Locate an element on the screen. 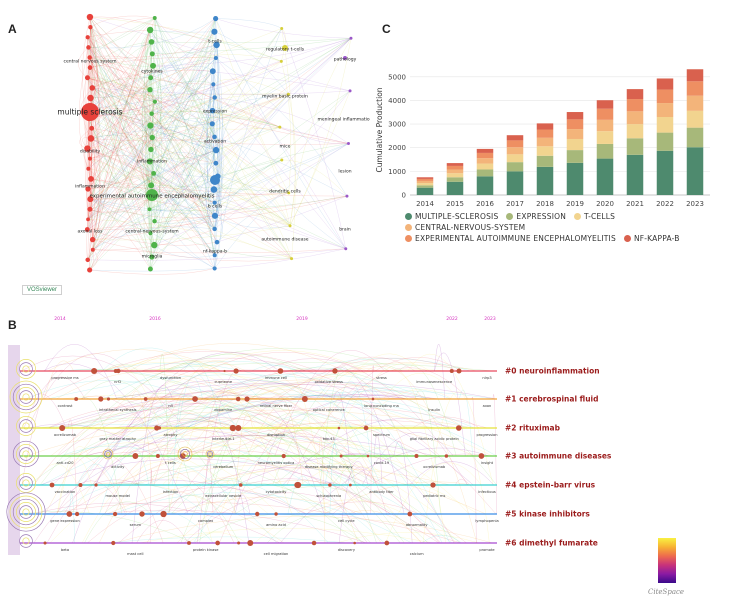 This screenshot has height=606, width=751. bar-nf-kappa-b-2017 is located at coordinates (515, 138).